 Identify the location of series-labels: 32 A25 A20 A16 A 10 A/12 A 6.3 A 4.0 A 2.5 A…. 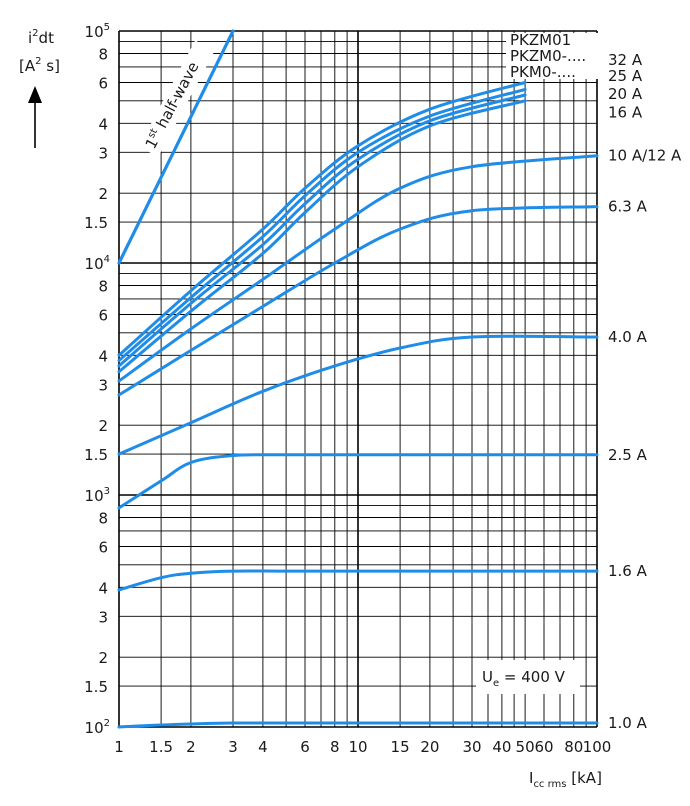
(645, 391).